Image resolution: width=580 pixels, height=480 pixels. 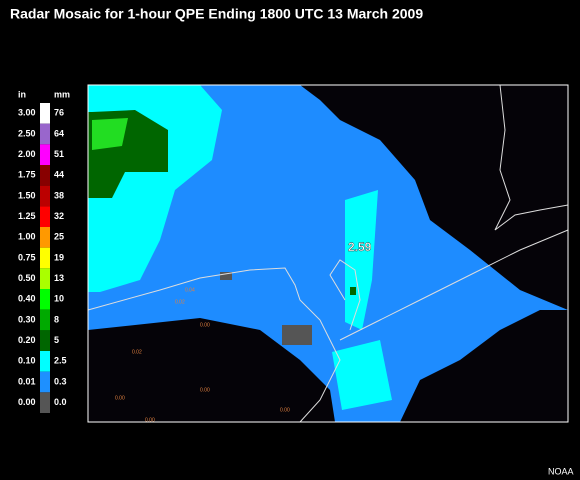 What do you see at coordinates (190, 290) in the screenshot?
I see `station-label: 0.04` at bounding box center [190, 290].